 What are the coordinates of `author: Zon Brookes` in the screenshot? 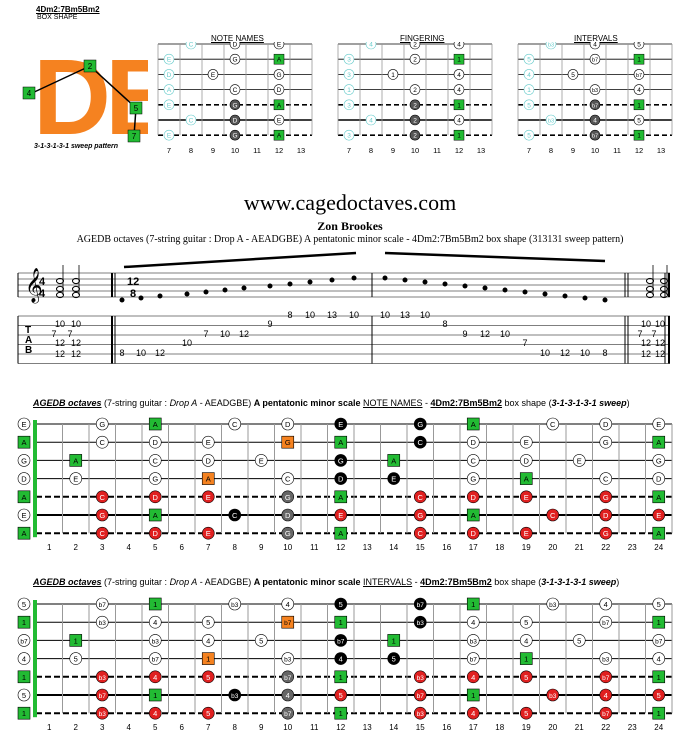 It's located at (350, 226).